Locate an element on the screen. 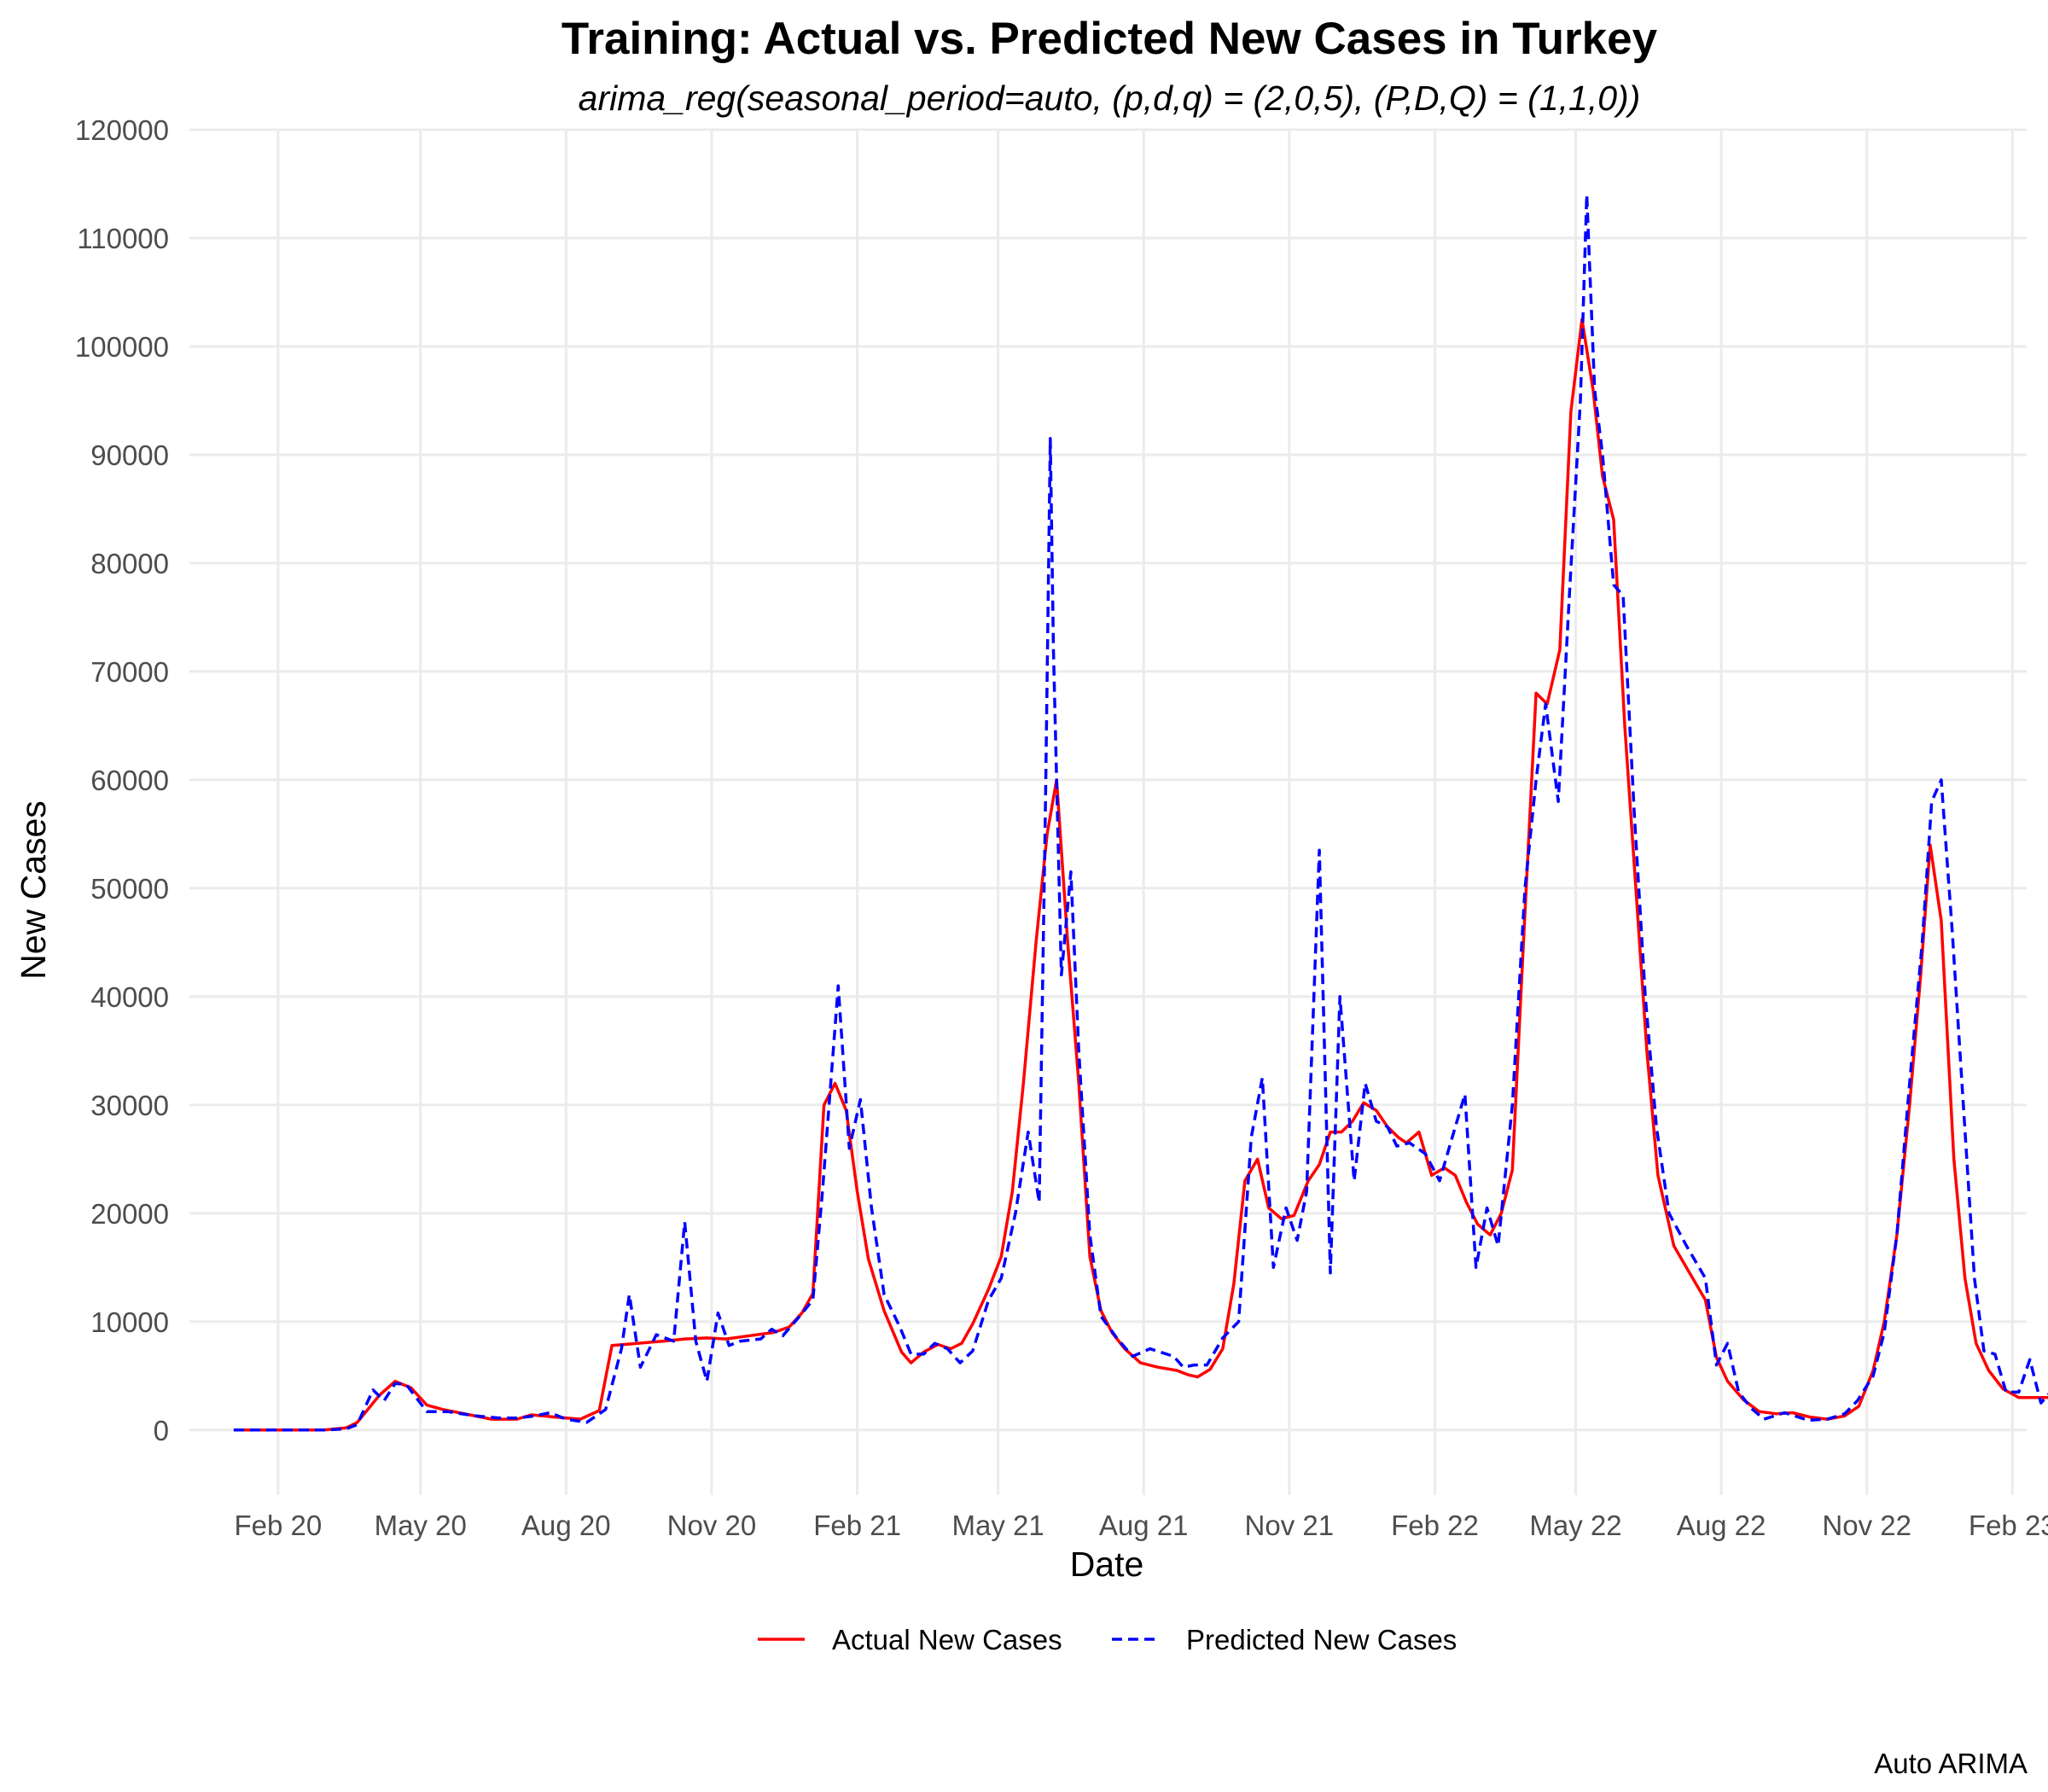 Image resolution: width=2048 pixels, height=1792 pixels. legend: Actual New Cases Predicted New Cases is located at coordinates (1107, 1639).